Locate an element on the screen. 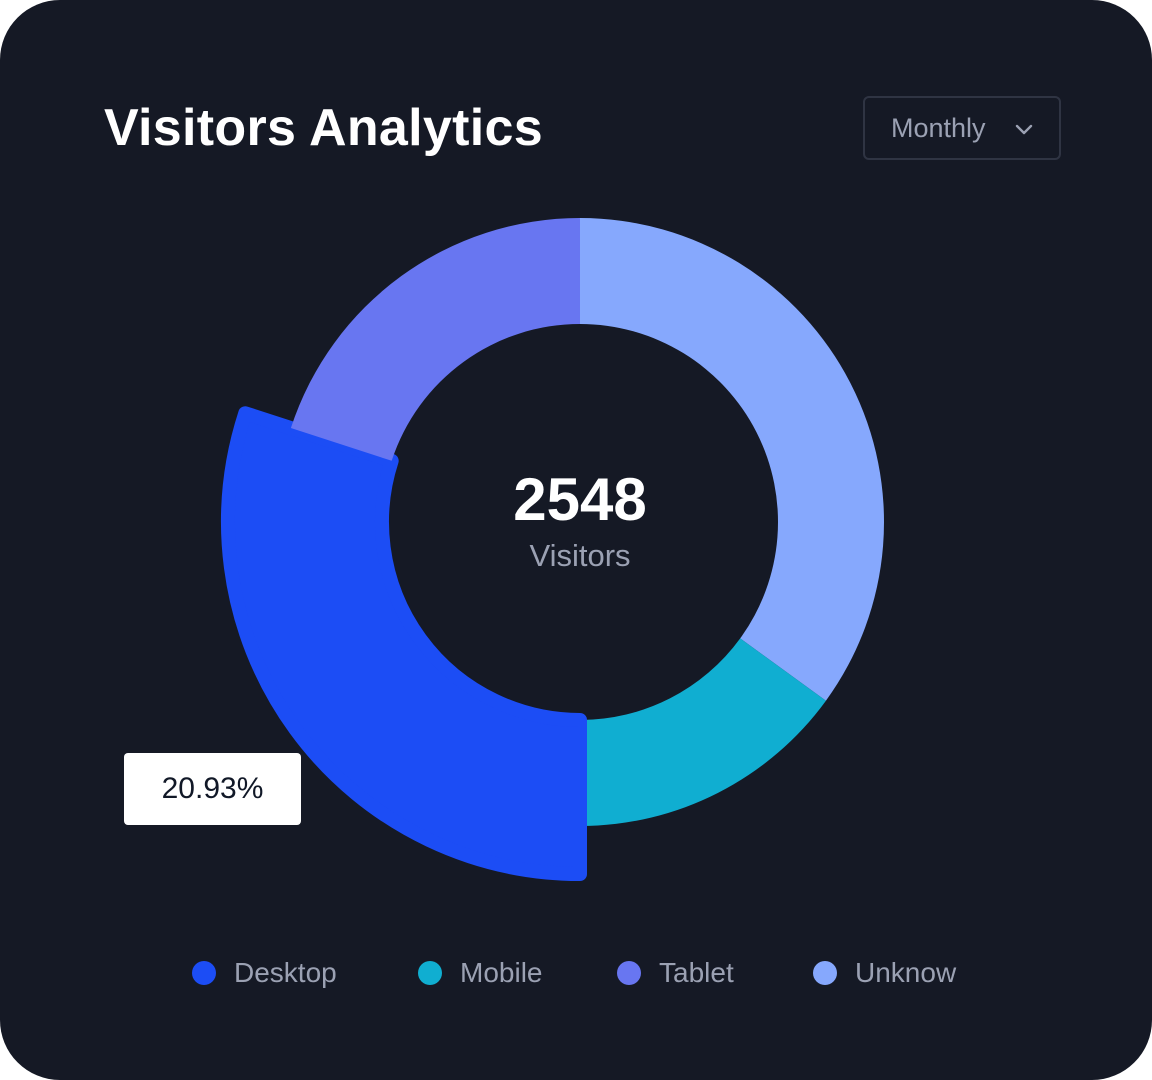  legend-item-tablet: Tablet is located at coordinates (675, 973).